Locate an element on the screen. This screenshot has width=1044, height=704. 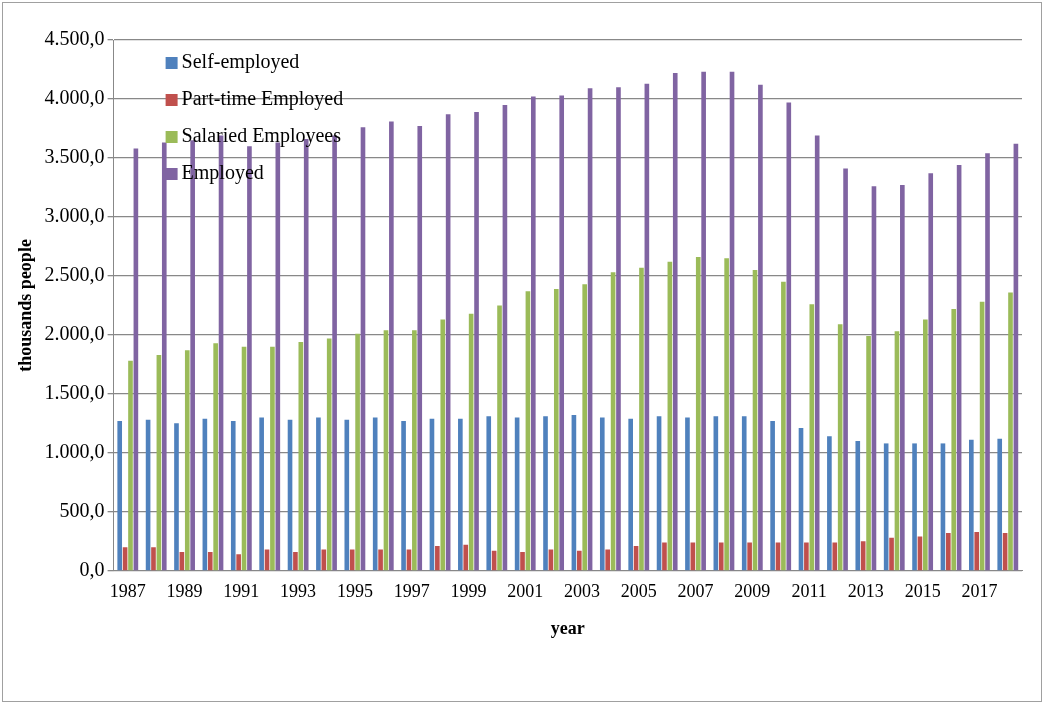
y-axis-title: thousands people is located at coordinates (25, 305).